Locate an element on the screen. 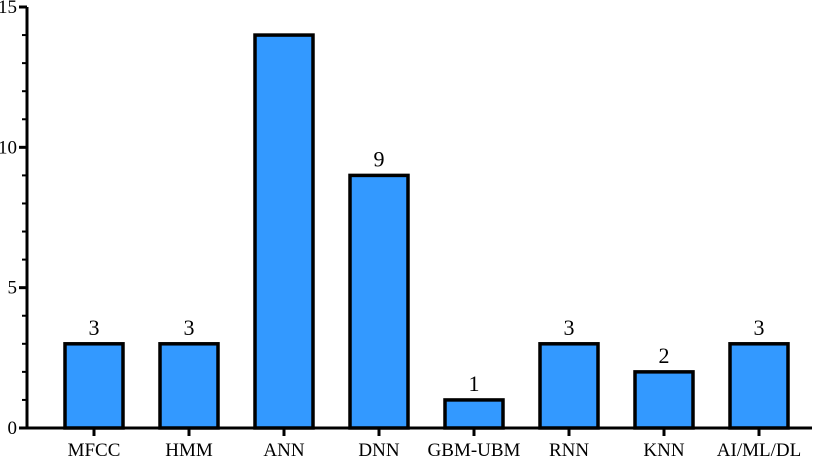 This screenshot has width=819, height=461. y-axis: 0 5 10 15 is located at coordinates (14, 219).